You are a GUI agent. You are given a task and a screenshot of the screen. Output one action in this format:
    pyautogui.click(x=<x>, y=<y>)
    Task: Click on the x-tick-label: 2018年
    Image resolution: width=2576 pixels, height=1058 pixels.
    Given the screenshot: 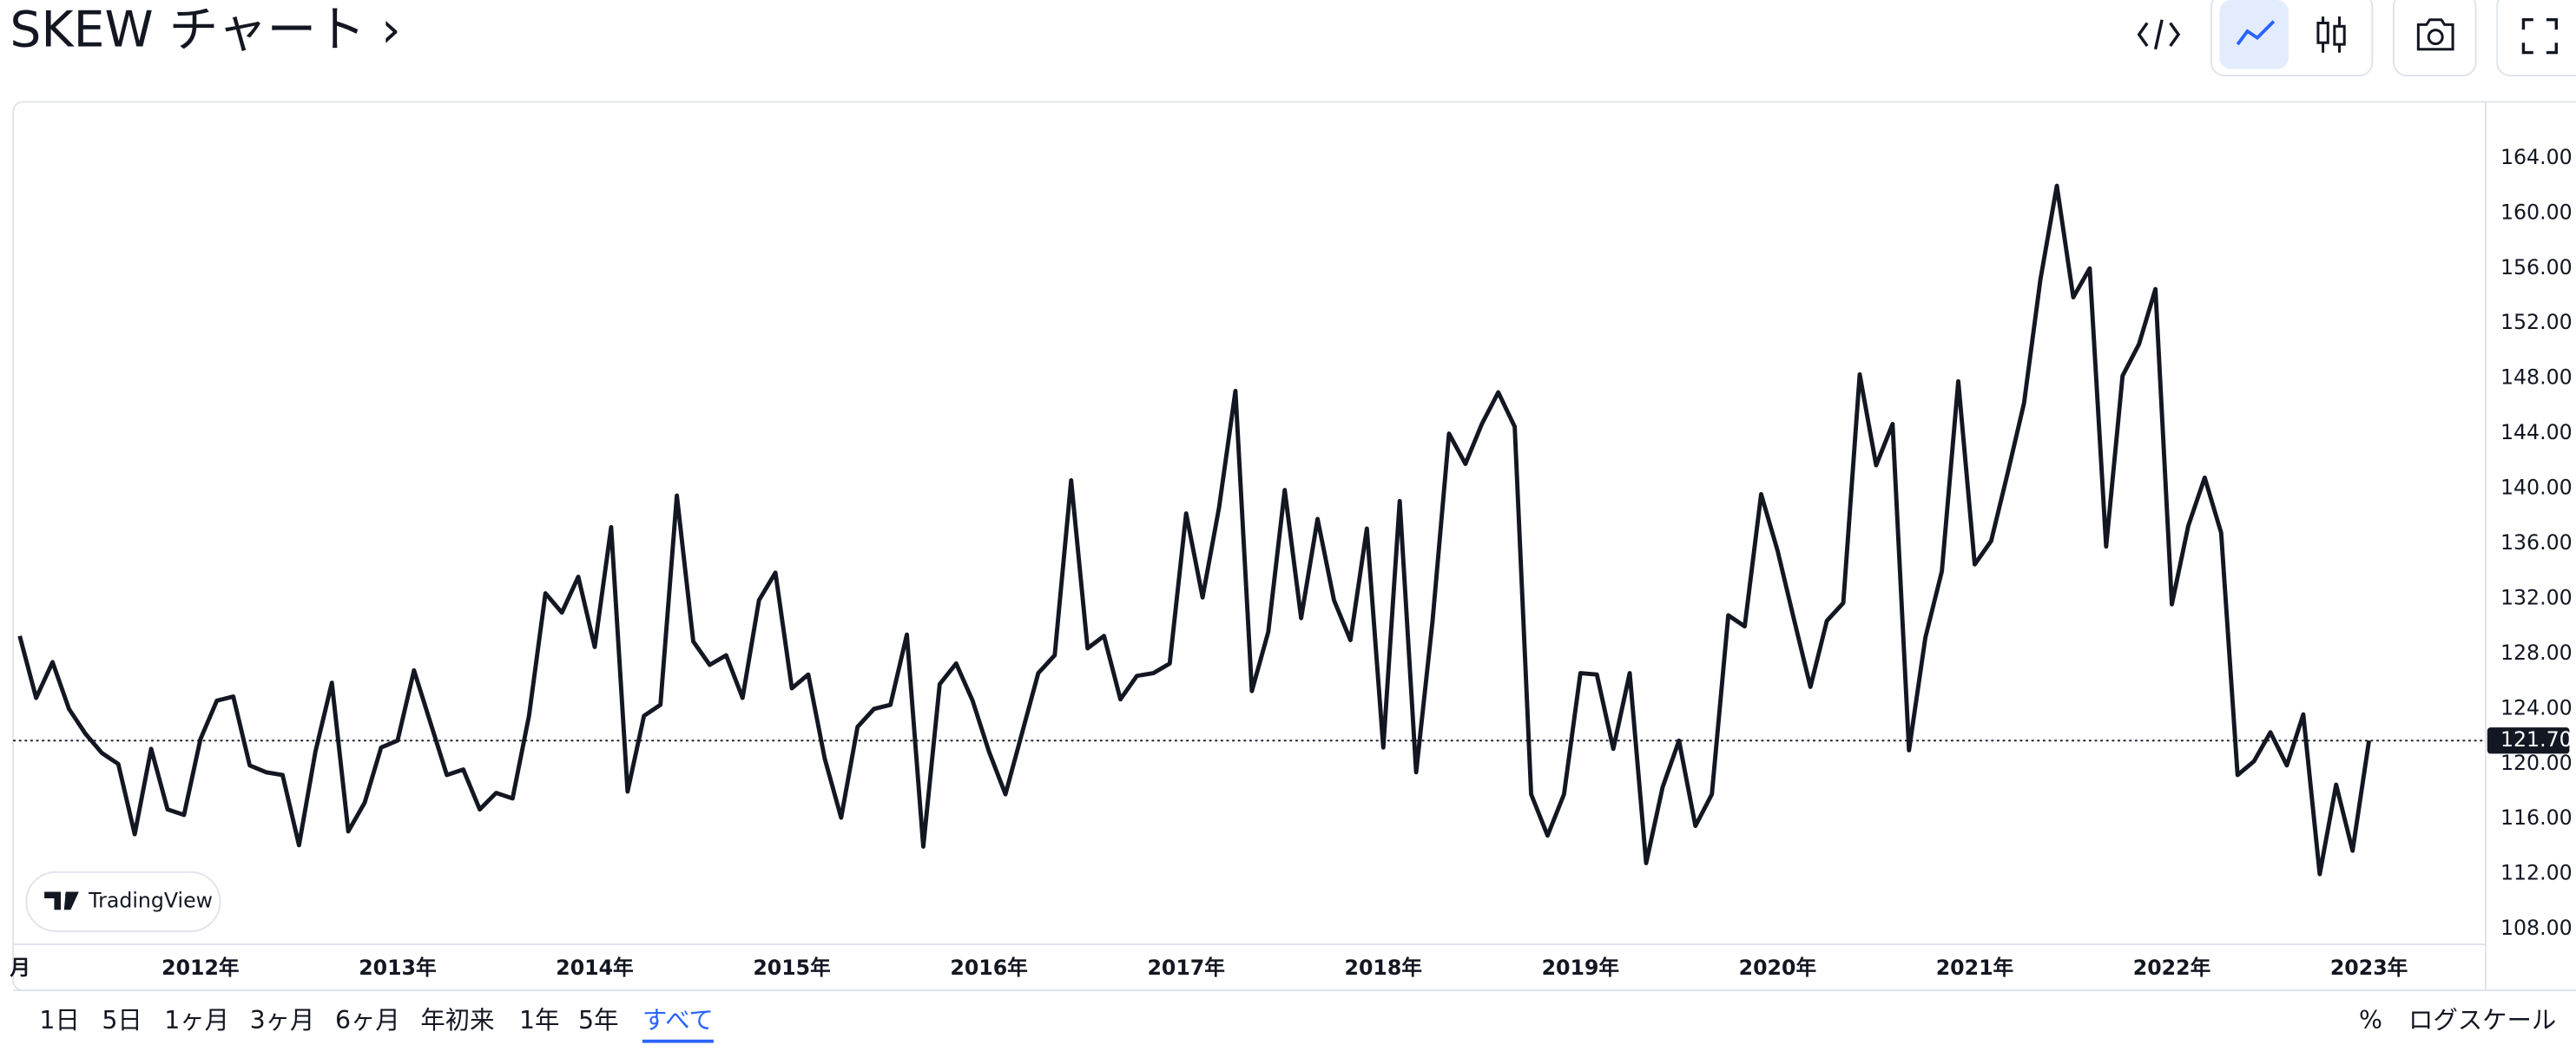 What is the action you would take?
    pyautogui.click(x=1383, y=968)
    